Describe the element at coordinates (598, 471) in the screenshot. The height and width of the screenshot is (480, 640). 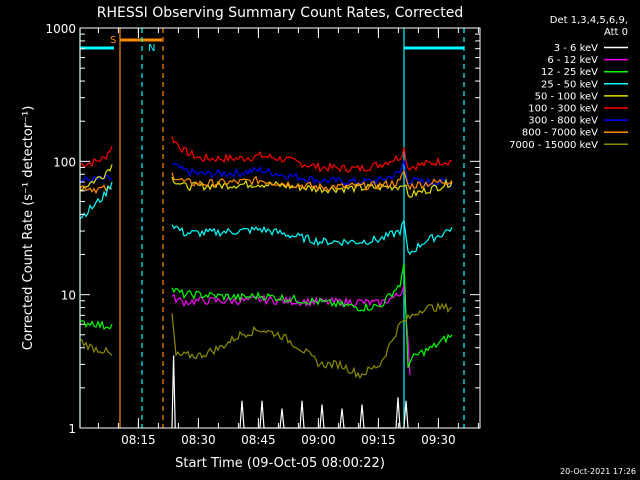
I see `footer-timestamp: 20-Oct-2021 17:26` at that location.